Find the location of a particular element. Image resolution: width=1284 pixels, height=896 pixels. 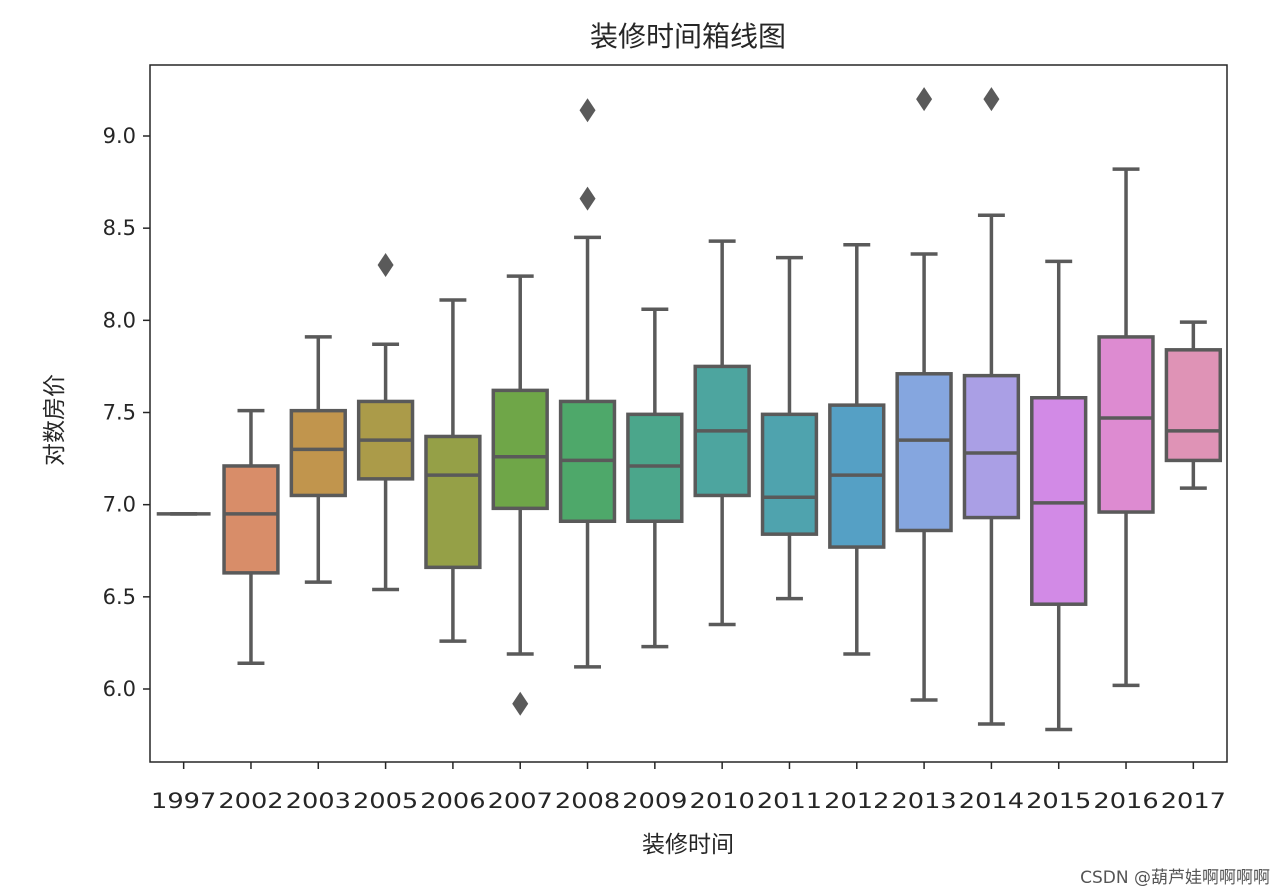

x-tick-label: 2005 is located at coordinates (385, 801).